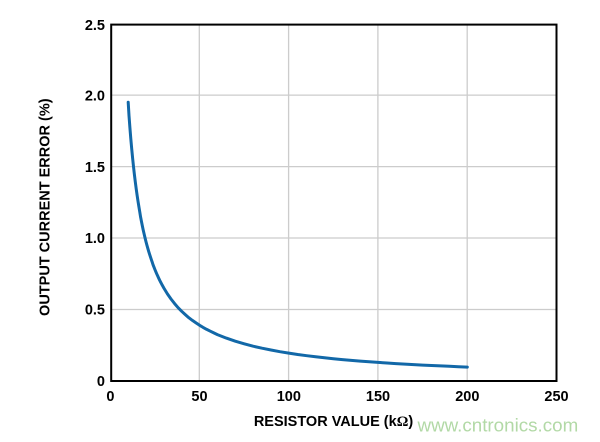 The height and width of the screenshot is (442, 600). Describe the element at coordinates (467, 397) in the screenshot. I see `svg-text: 200` at that location.